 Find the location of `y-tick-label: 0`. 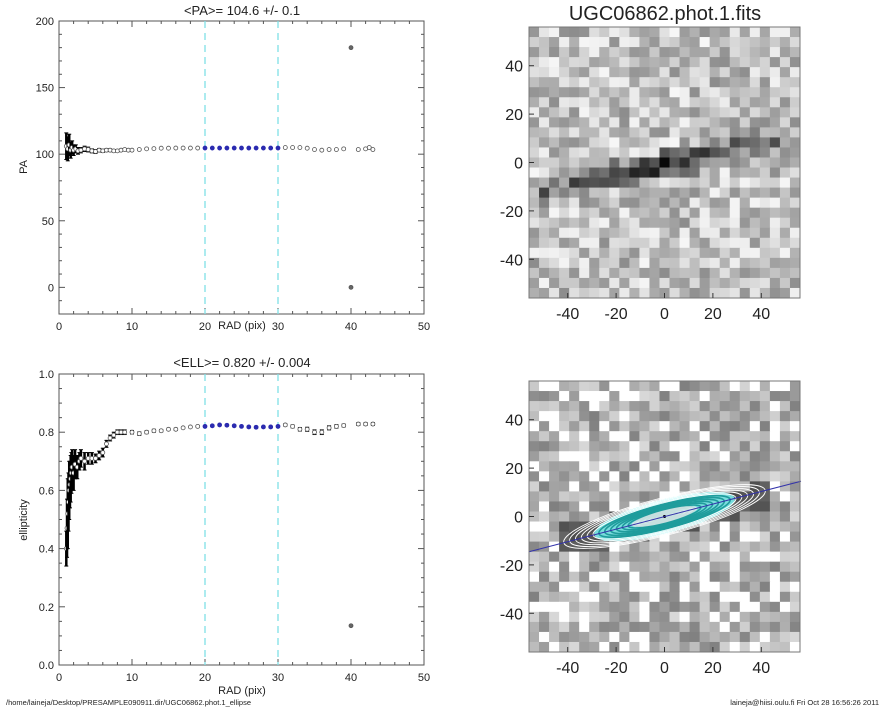

y-tick-label: 0 is located at coordinates (518, 518).